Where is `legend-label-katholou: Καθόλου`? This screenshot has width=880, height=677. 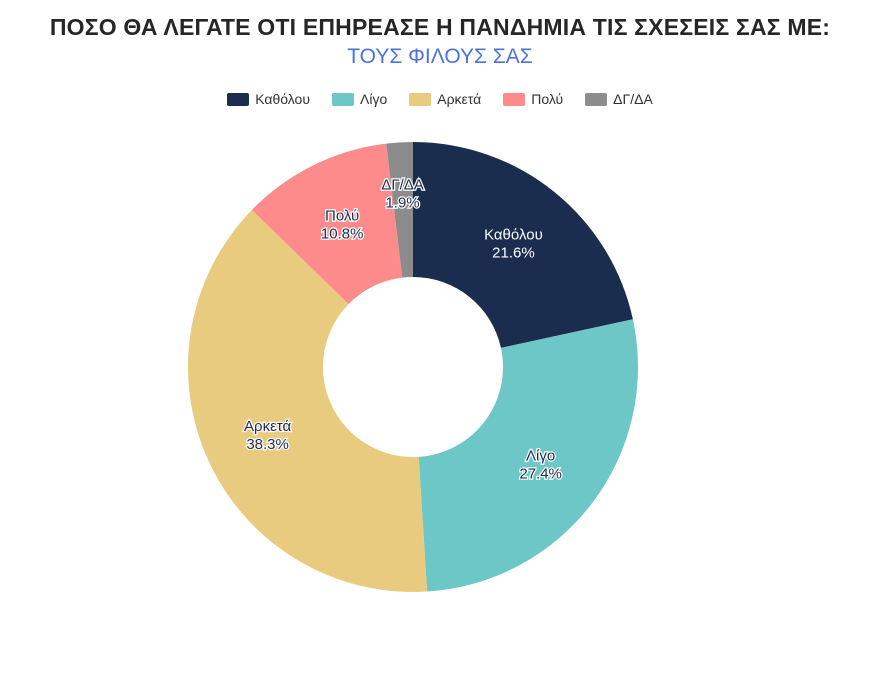
legend-label-katholou: Καθόλου is located at coordinates (282, 99).